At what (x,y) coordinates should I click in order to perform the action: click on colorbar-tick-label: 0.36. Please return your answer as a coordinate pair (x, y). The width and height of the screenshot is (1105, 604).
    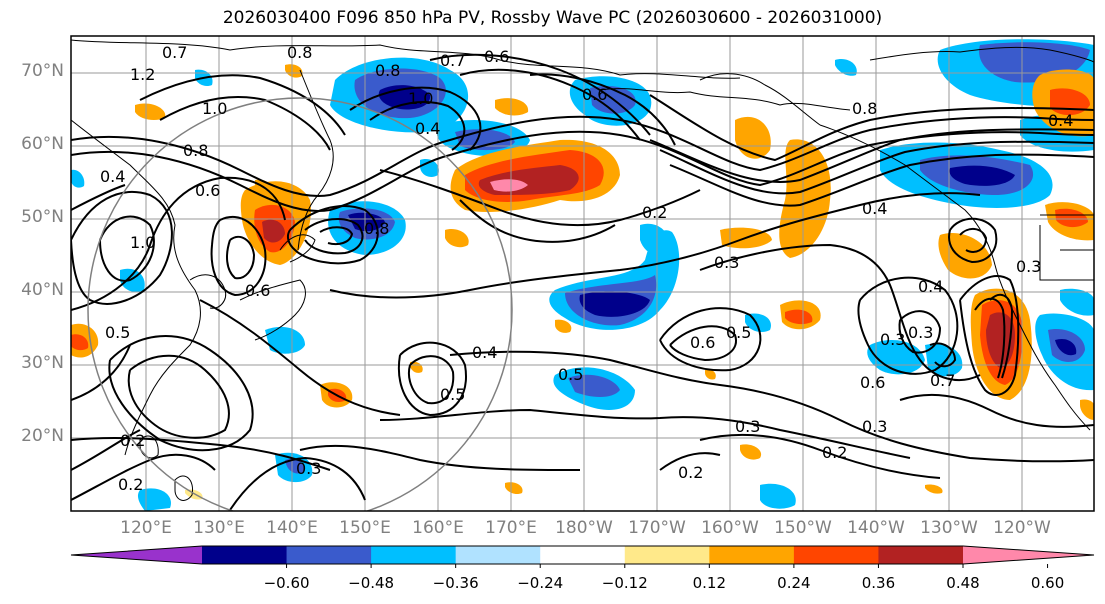
    Looking at the image, I should click on (878, 583).